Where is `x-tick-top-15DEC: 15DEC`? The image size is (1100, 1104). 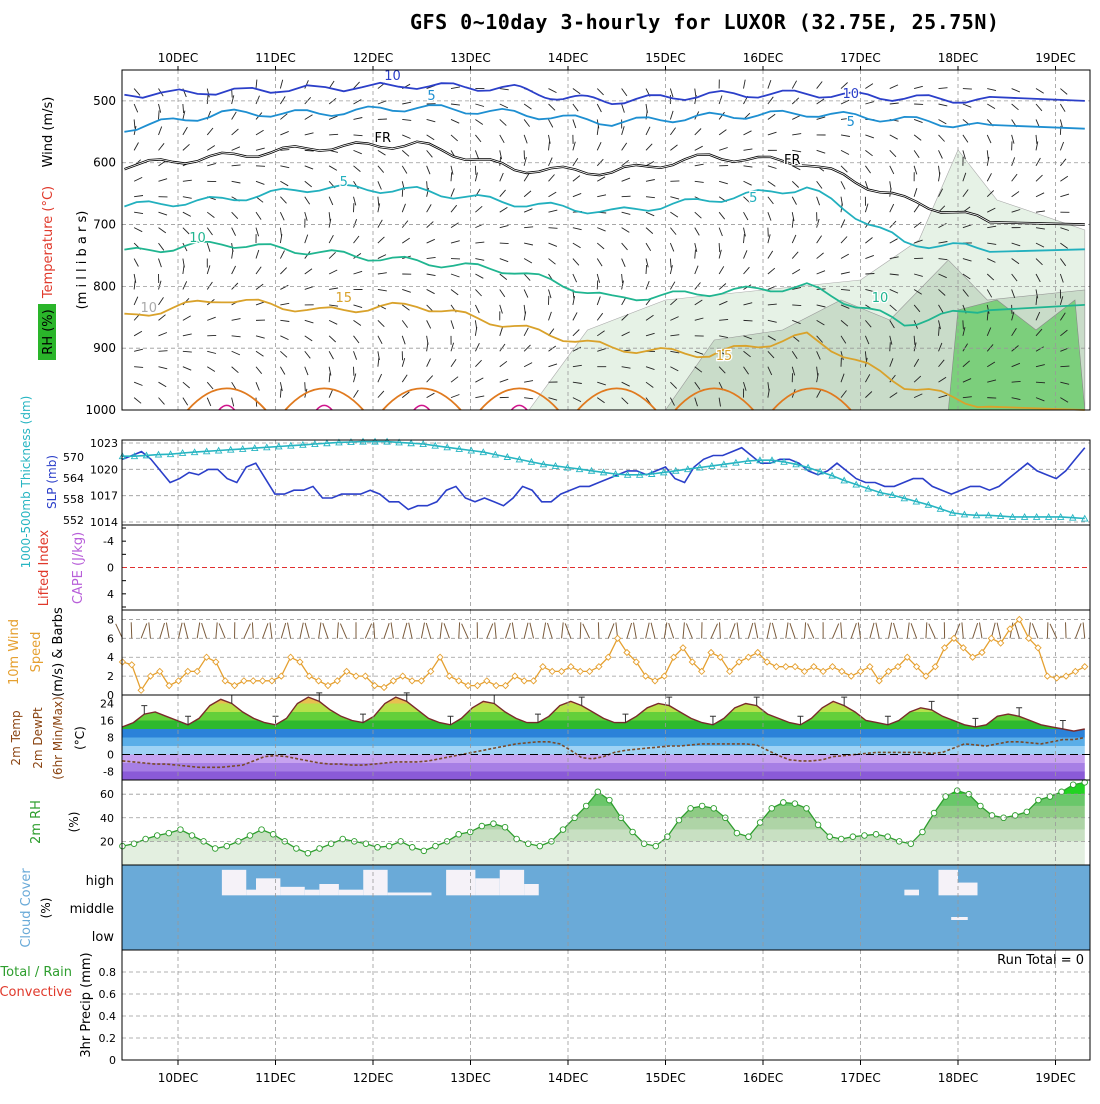 x-tick-top-15DEC: 15DEC is located at coordinates (665, 58).